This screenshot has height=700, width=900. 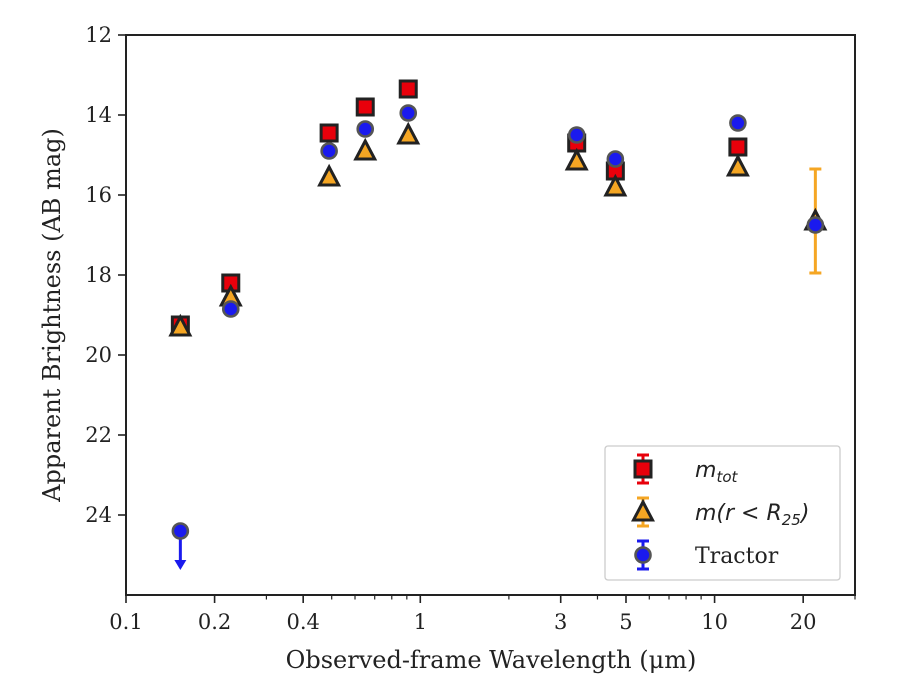 What do you see at coordinates (214, 622) in the screenshot?
I see `x-tick-label: 0.2` at bounding box center [214, 622].